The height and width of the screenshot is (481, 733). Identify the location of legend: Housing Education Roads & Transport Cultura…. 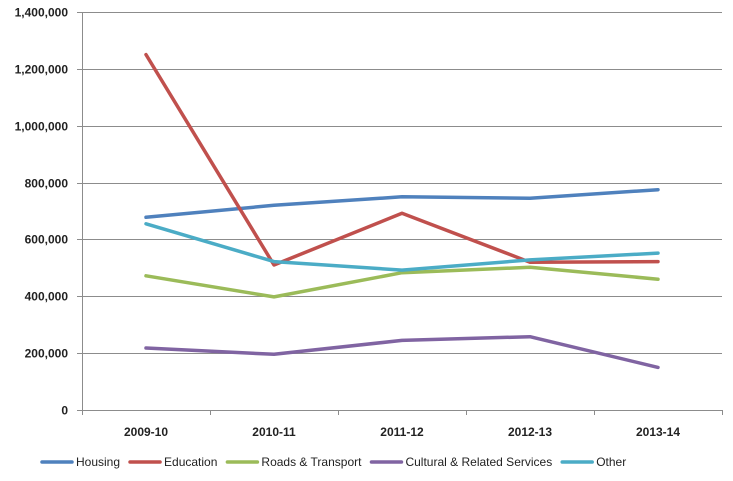
(333, 462).